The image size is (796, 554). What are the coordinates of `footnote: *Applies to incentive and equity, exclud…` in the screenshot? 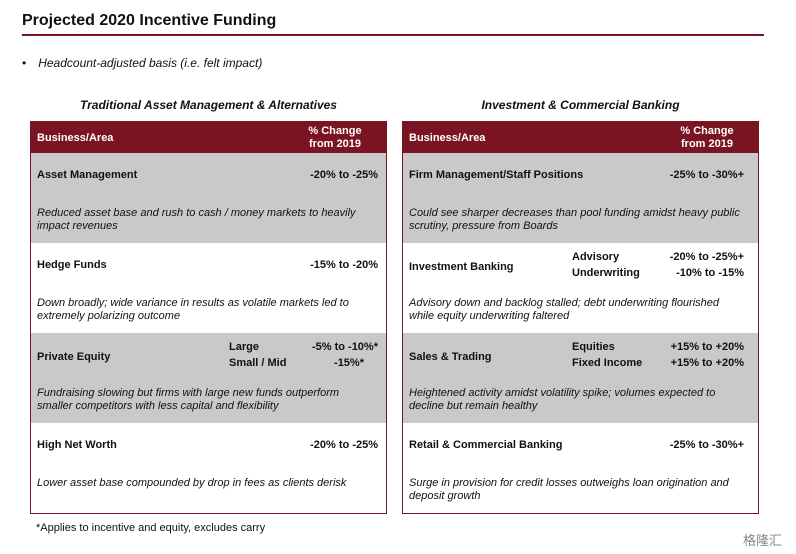 It's located at (151, 528).